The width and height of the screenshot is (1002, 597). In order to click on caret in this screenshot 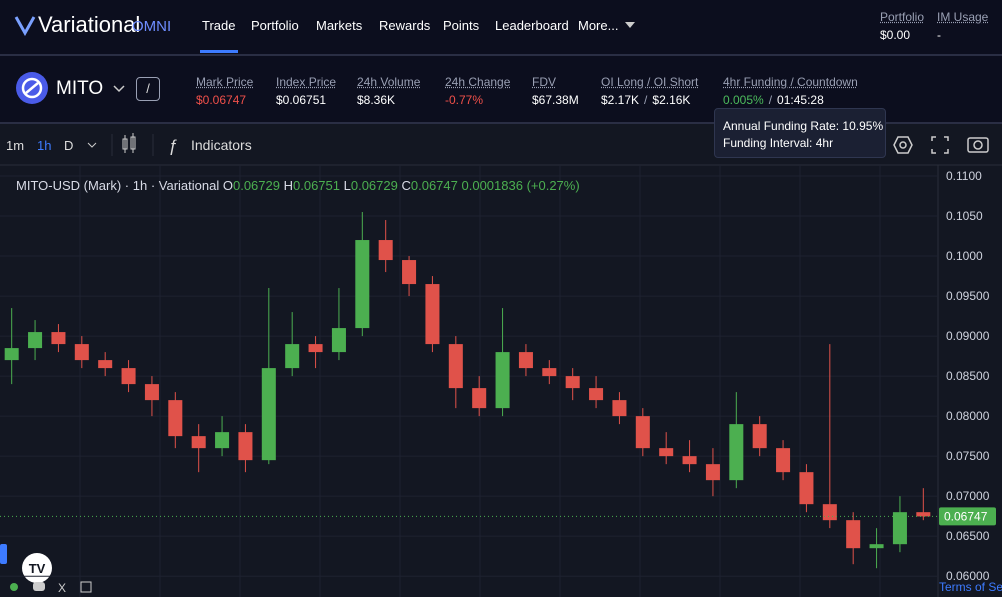, I will do `click(630, 25)`.